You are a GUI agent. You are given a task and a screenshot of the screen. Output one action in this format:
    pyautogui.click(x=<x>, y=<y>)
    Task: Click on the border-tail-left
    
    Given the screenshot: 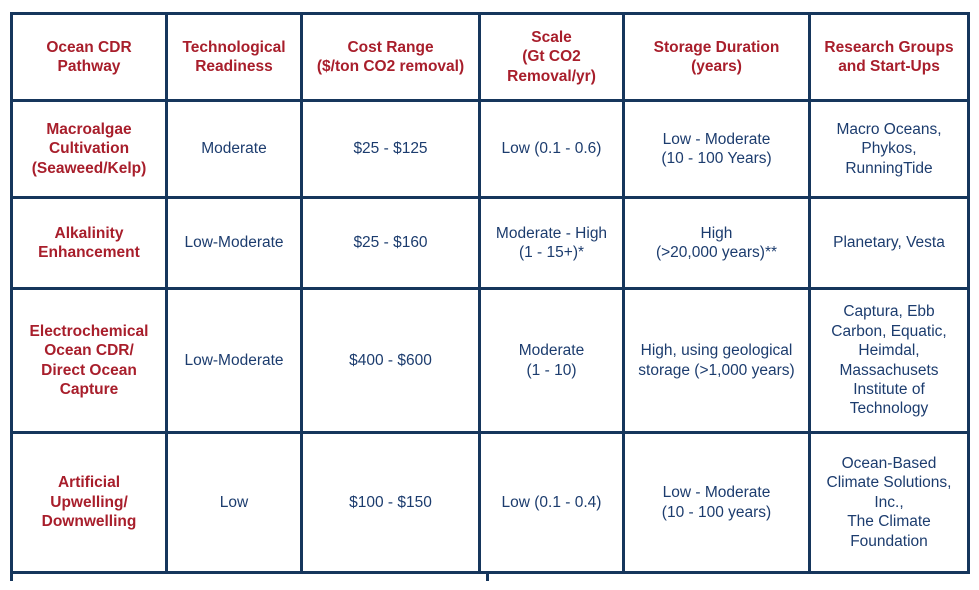 What is the action you would take?
    pyautogui.click(x=11, y=576)
    